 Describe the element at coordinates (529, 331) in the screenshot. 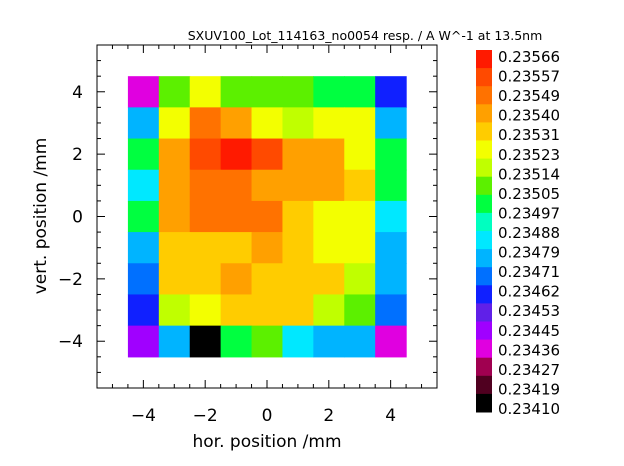

I see `colorbar-label: 0.23445` at that location.